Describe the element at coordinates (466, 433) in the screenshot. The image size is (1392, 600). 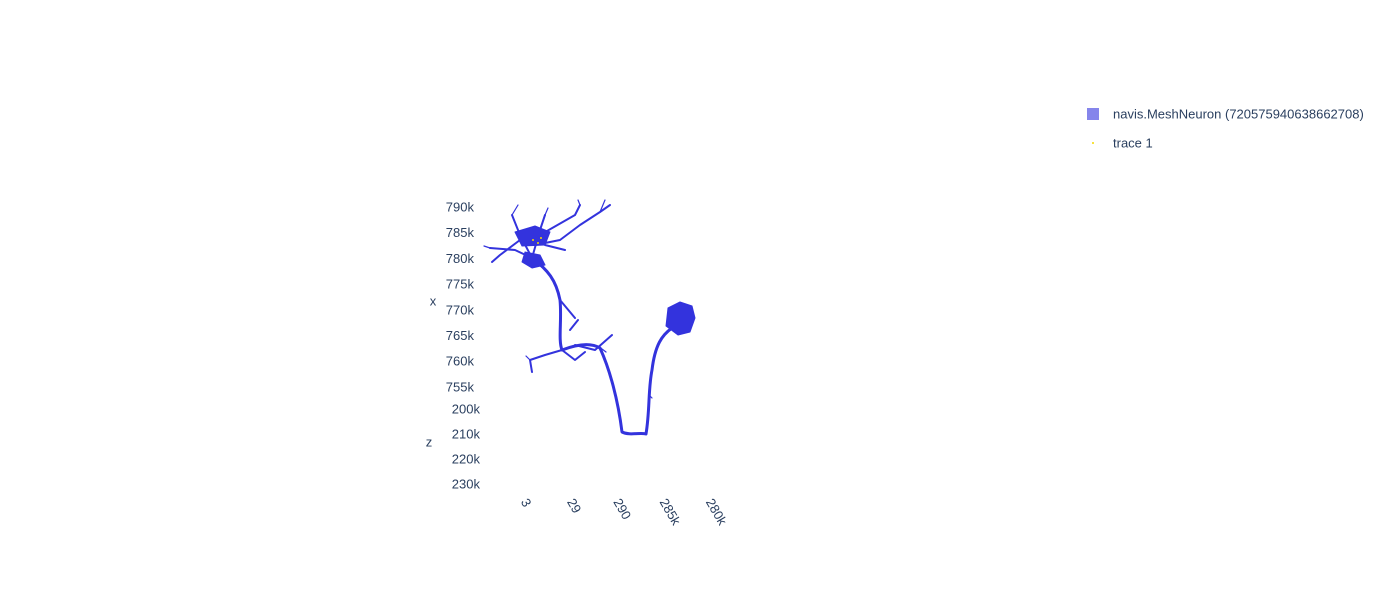
I see `z-tick-label: 210k` at that location.